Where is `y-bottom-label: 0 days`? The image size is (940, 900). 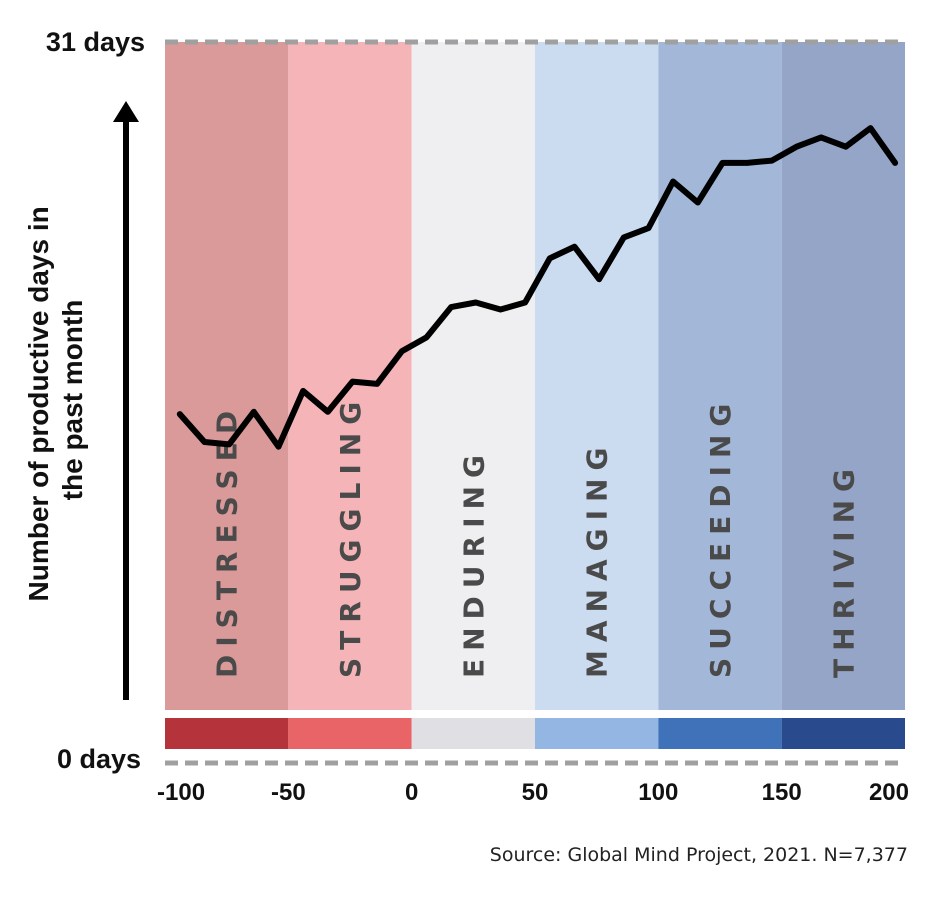
y-bottom-label: 0 days is located at coordinates (99, 759).